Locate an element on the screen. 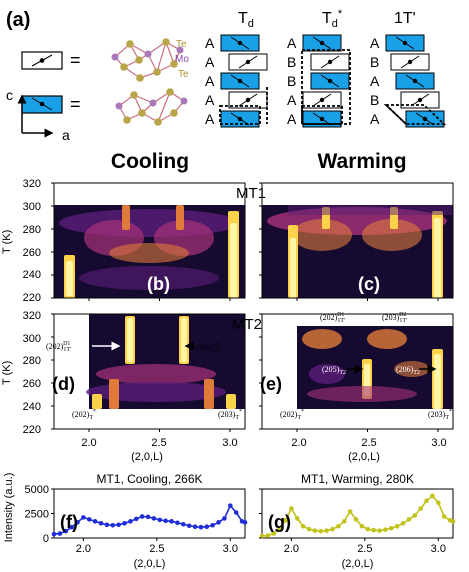  svg-text: 280 is located at coordinates (32, 230).